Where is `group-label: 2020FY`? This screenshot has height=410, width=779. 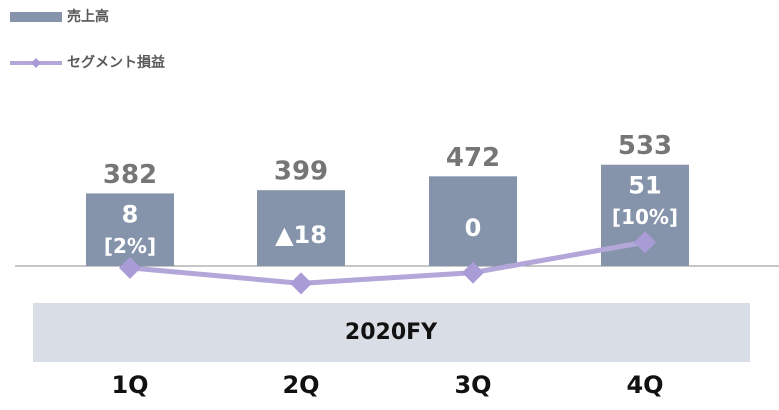 group-label: 2020FY is located at coordinates (391, 332).